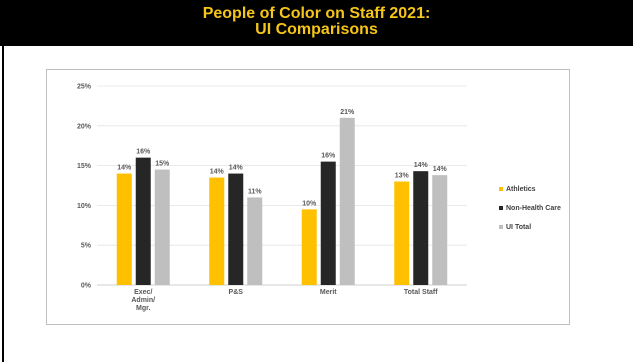  I want to click on data-label: 10%, so click(309, 203).